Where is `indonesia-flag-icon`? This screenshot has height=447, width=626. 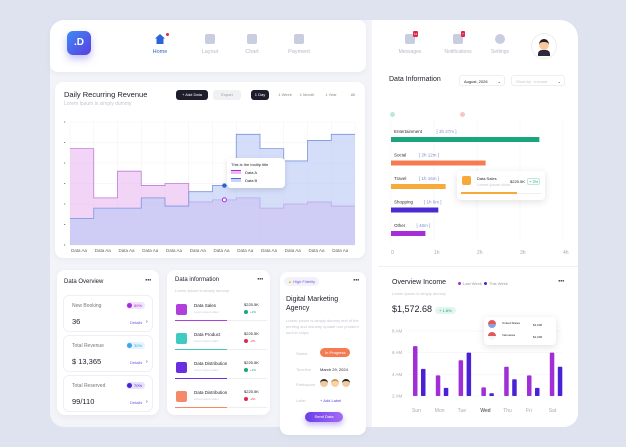 indonesia-flag-icon is located at coordinates (492, 336).